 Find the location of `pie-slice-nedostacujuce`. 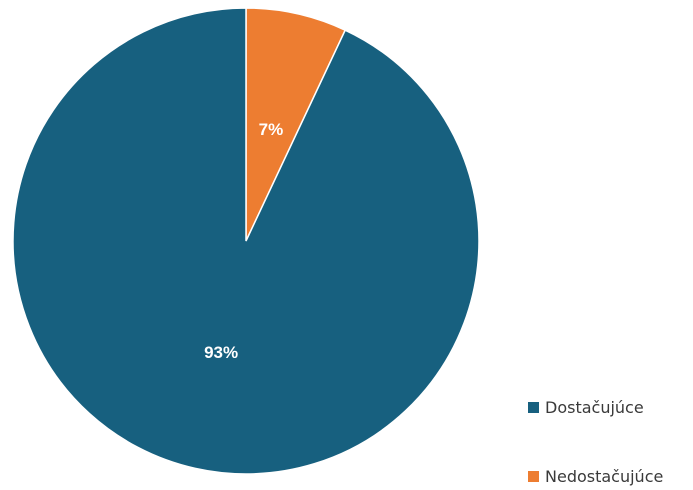

pie-slice-nedostacujuce is located at coordinates (296, 124).